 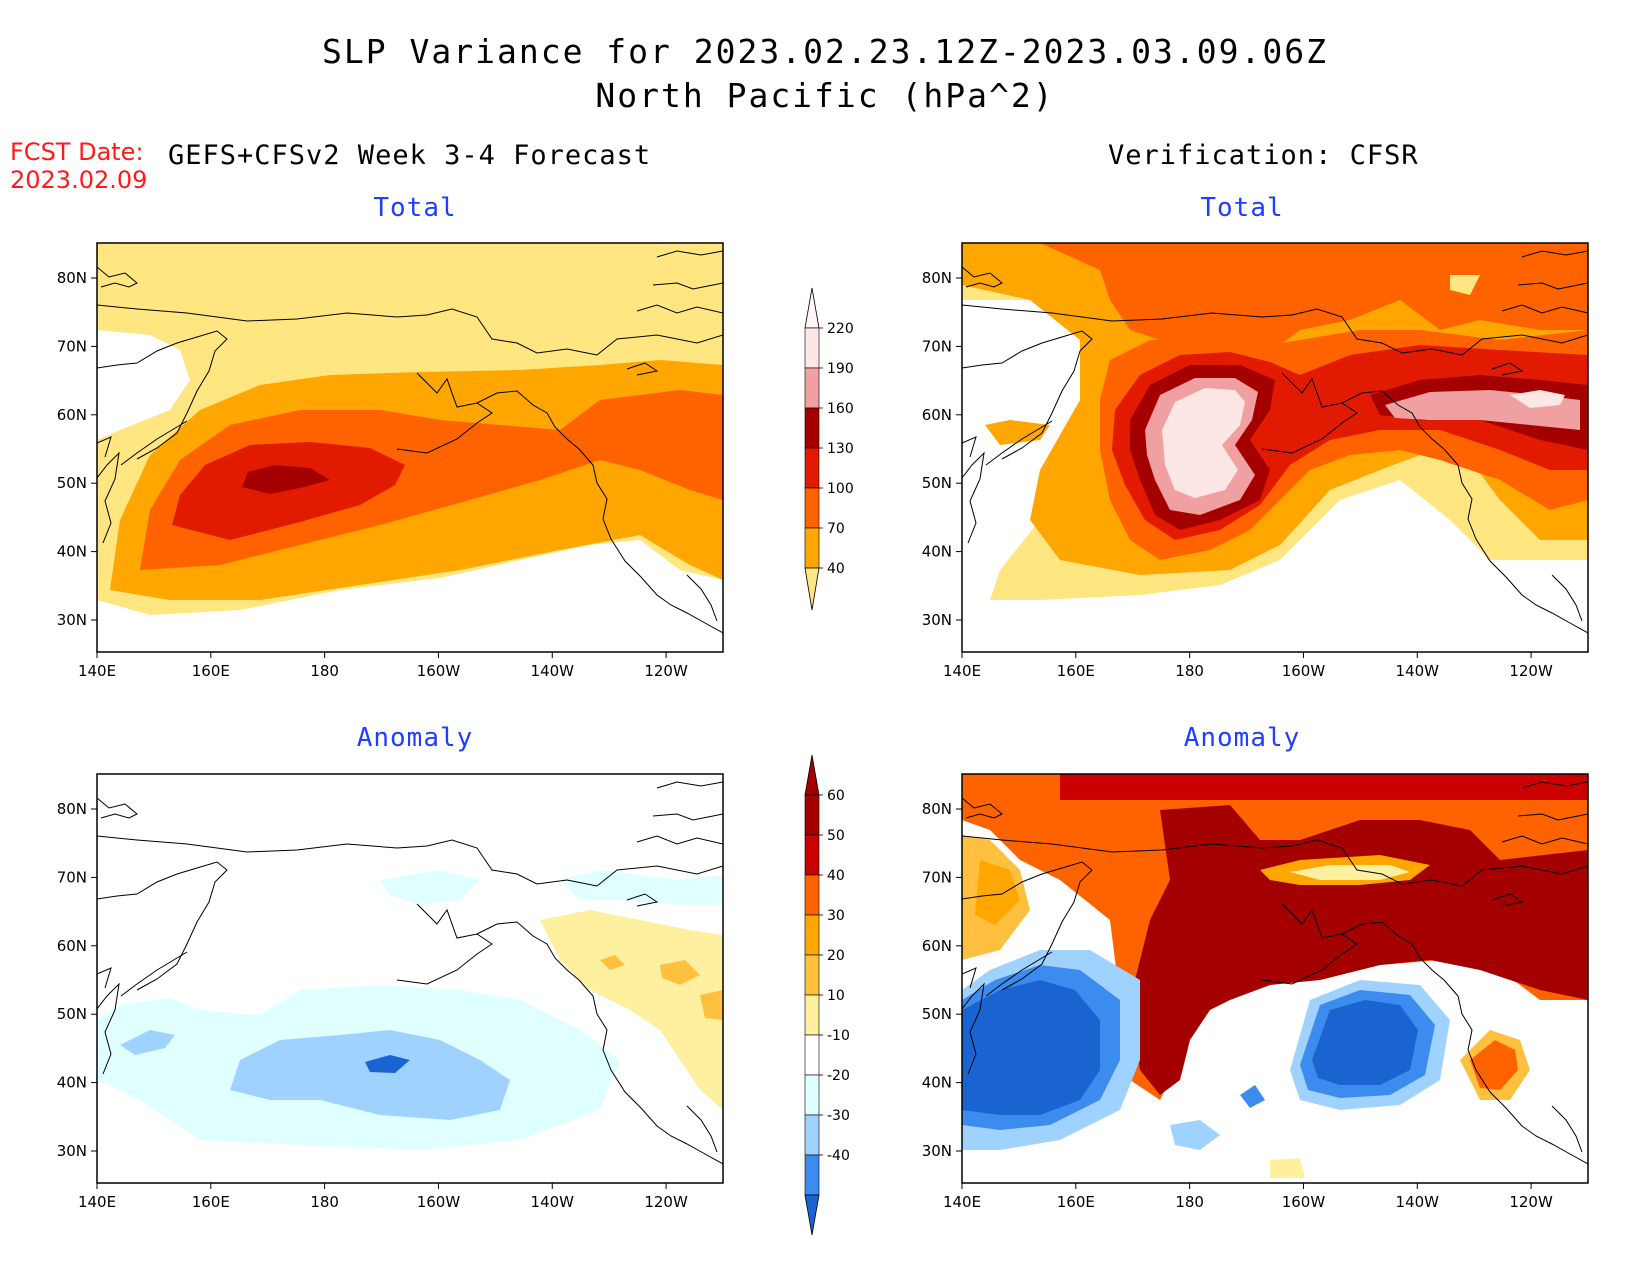 I want to click on colorbar-total: 220 190 160 130 100 70 40, so click(x=829, y=449).